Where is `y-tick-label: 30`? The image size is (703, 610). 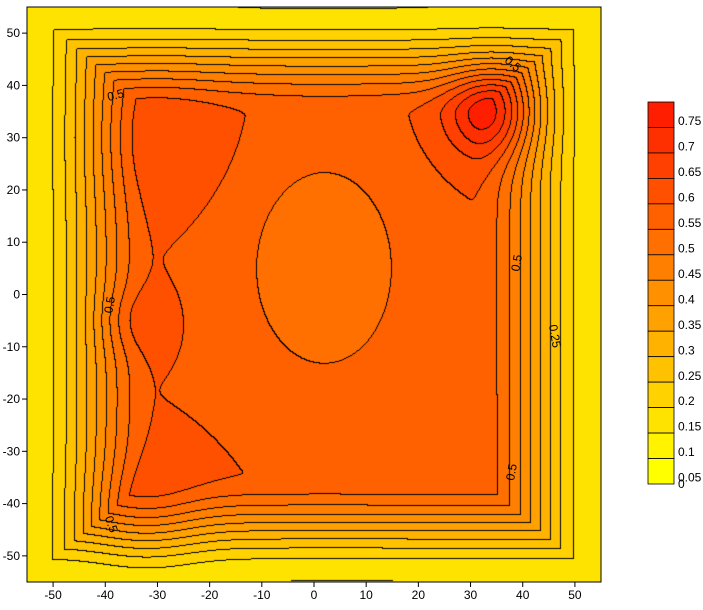
y-tick-label: 30 is located at coordinates (14, 138).